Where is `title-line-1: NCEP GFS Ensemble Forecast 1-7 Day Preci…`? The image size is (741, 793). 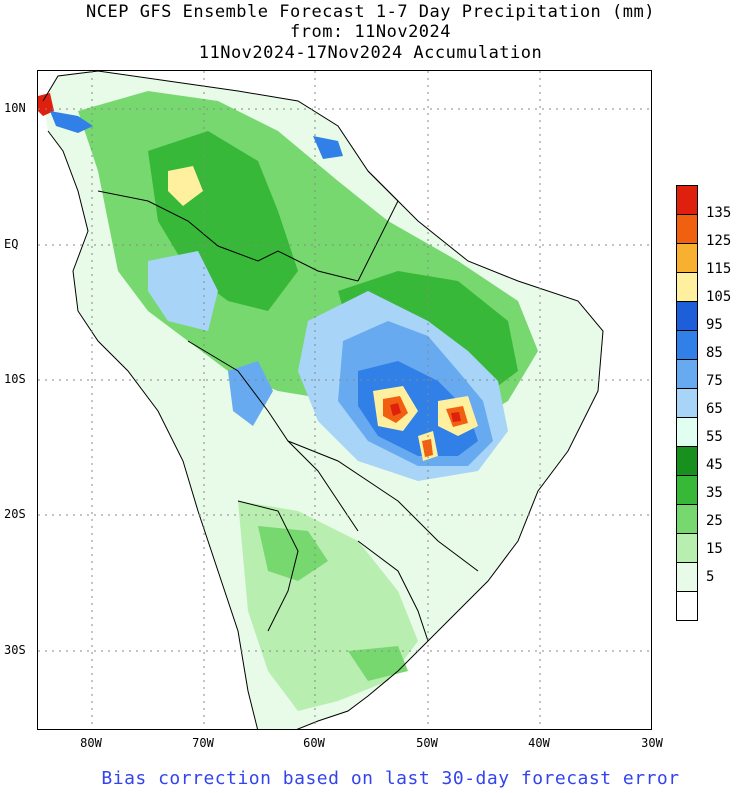 title-line-1: NCEP GFS Ensemble Forecast 1-7 Day Preci… is located at coordinates (370, 12).